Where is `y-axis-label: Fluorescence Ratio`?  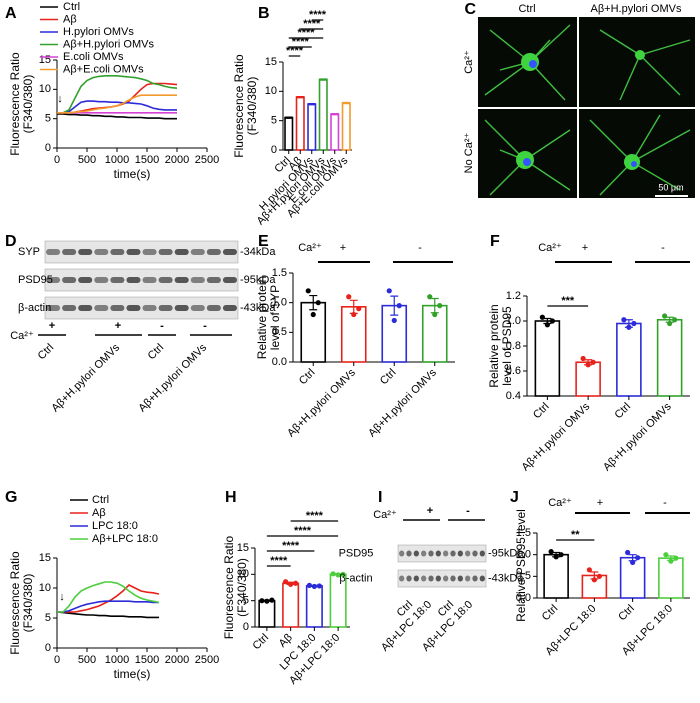
y-axis-label: Fluorescence Ratio is located at coordinates (229, 587).